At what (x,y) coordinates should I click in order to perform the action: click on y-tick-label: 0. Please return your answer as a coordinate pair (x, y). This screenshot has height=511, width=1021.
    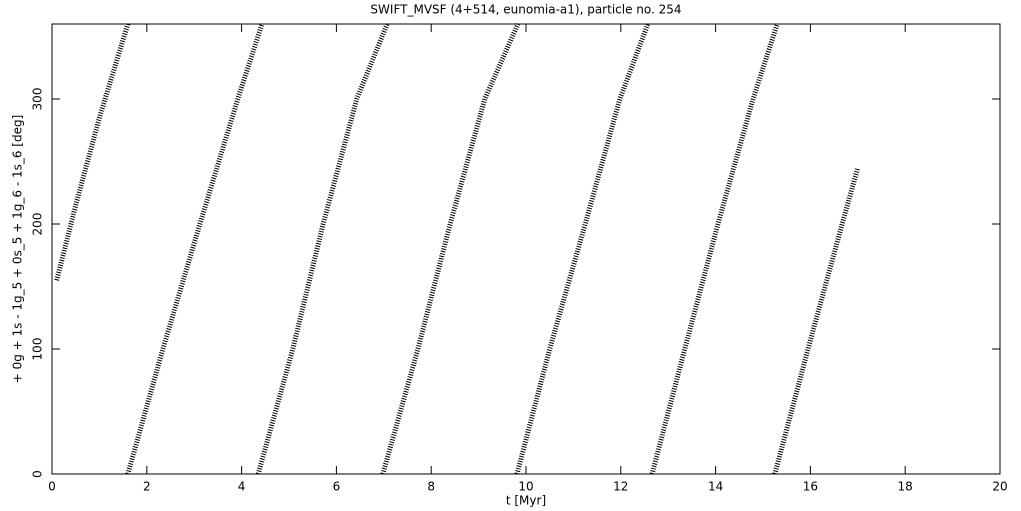
    Looking at the image, I should click on (38, 474).